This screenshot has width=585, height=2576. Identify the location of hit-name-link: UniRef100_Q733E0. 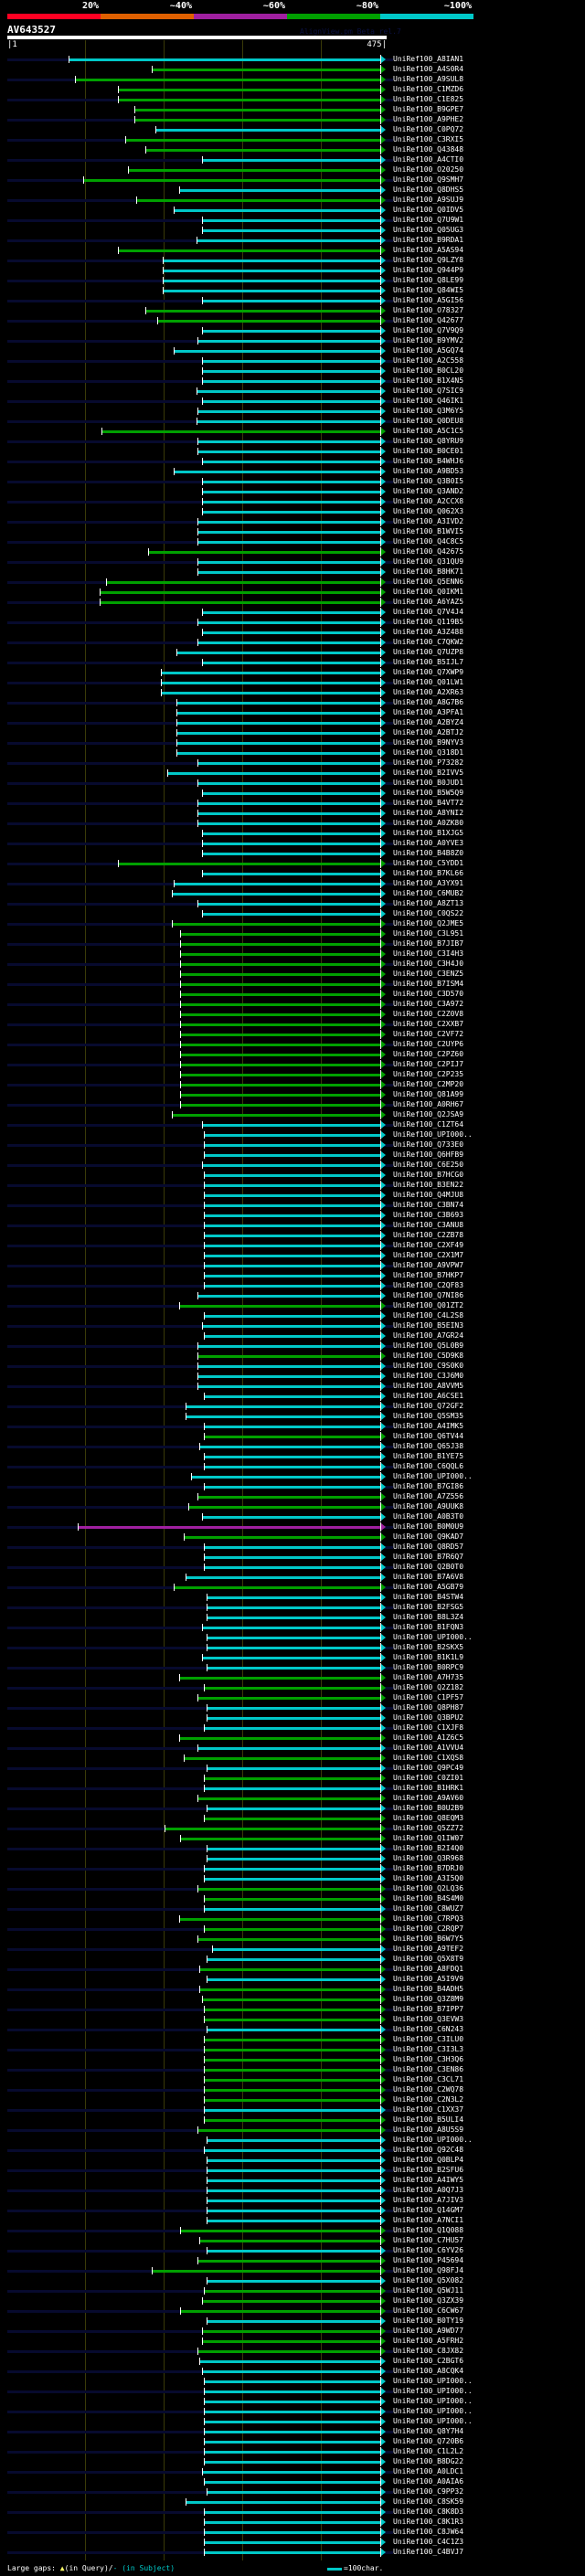
(429, 1144).